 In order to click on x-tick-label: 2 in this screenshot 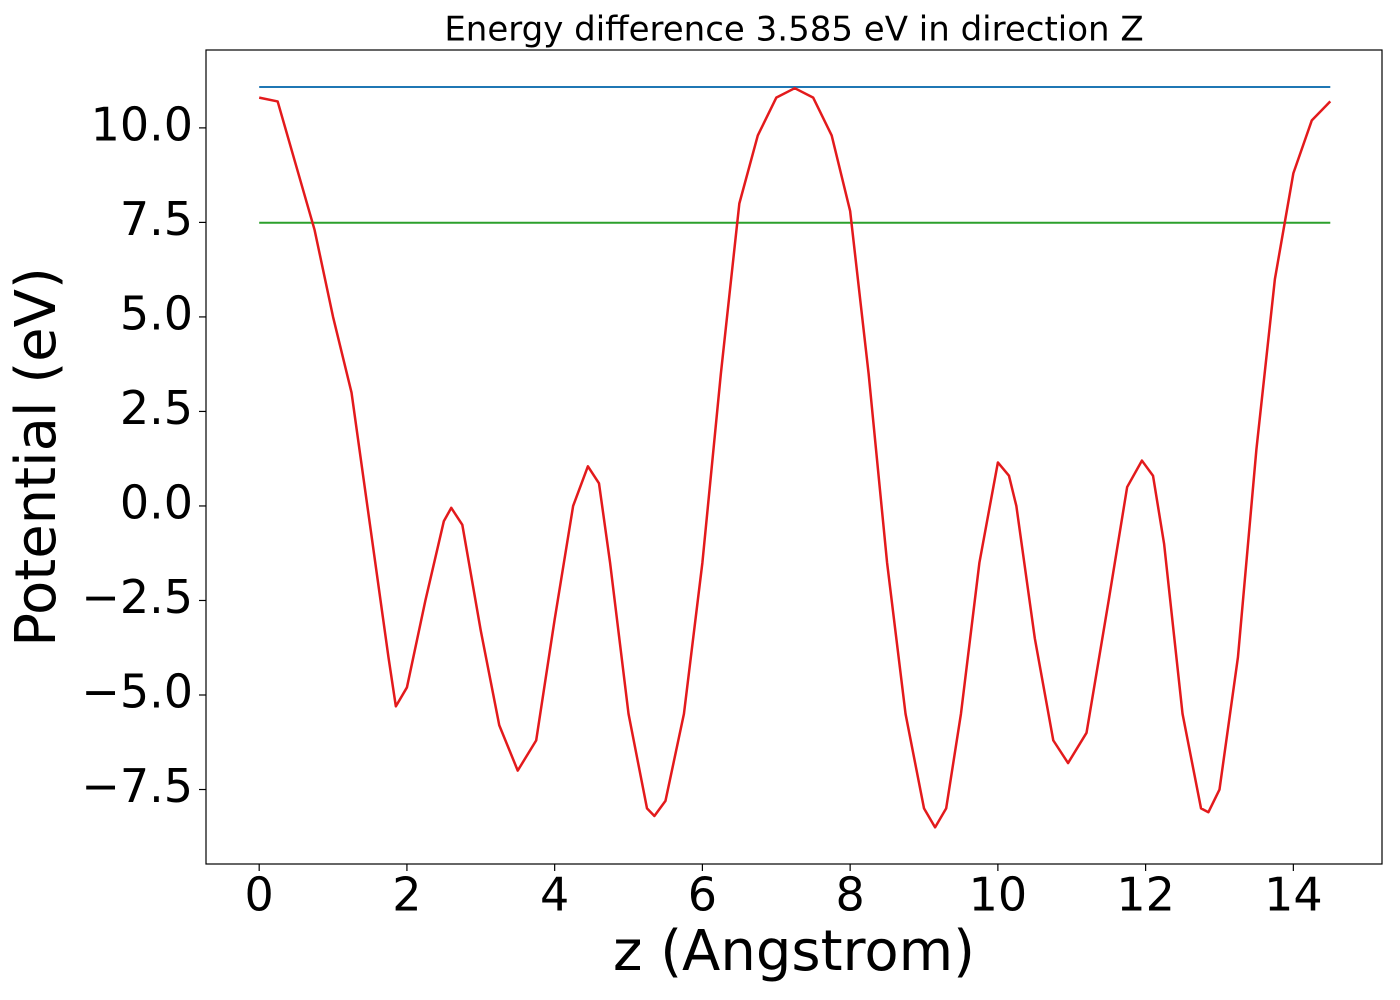, I will do `click(406, 895)`.